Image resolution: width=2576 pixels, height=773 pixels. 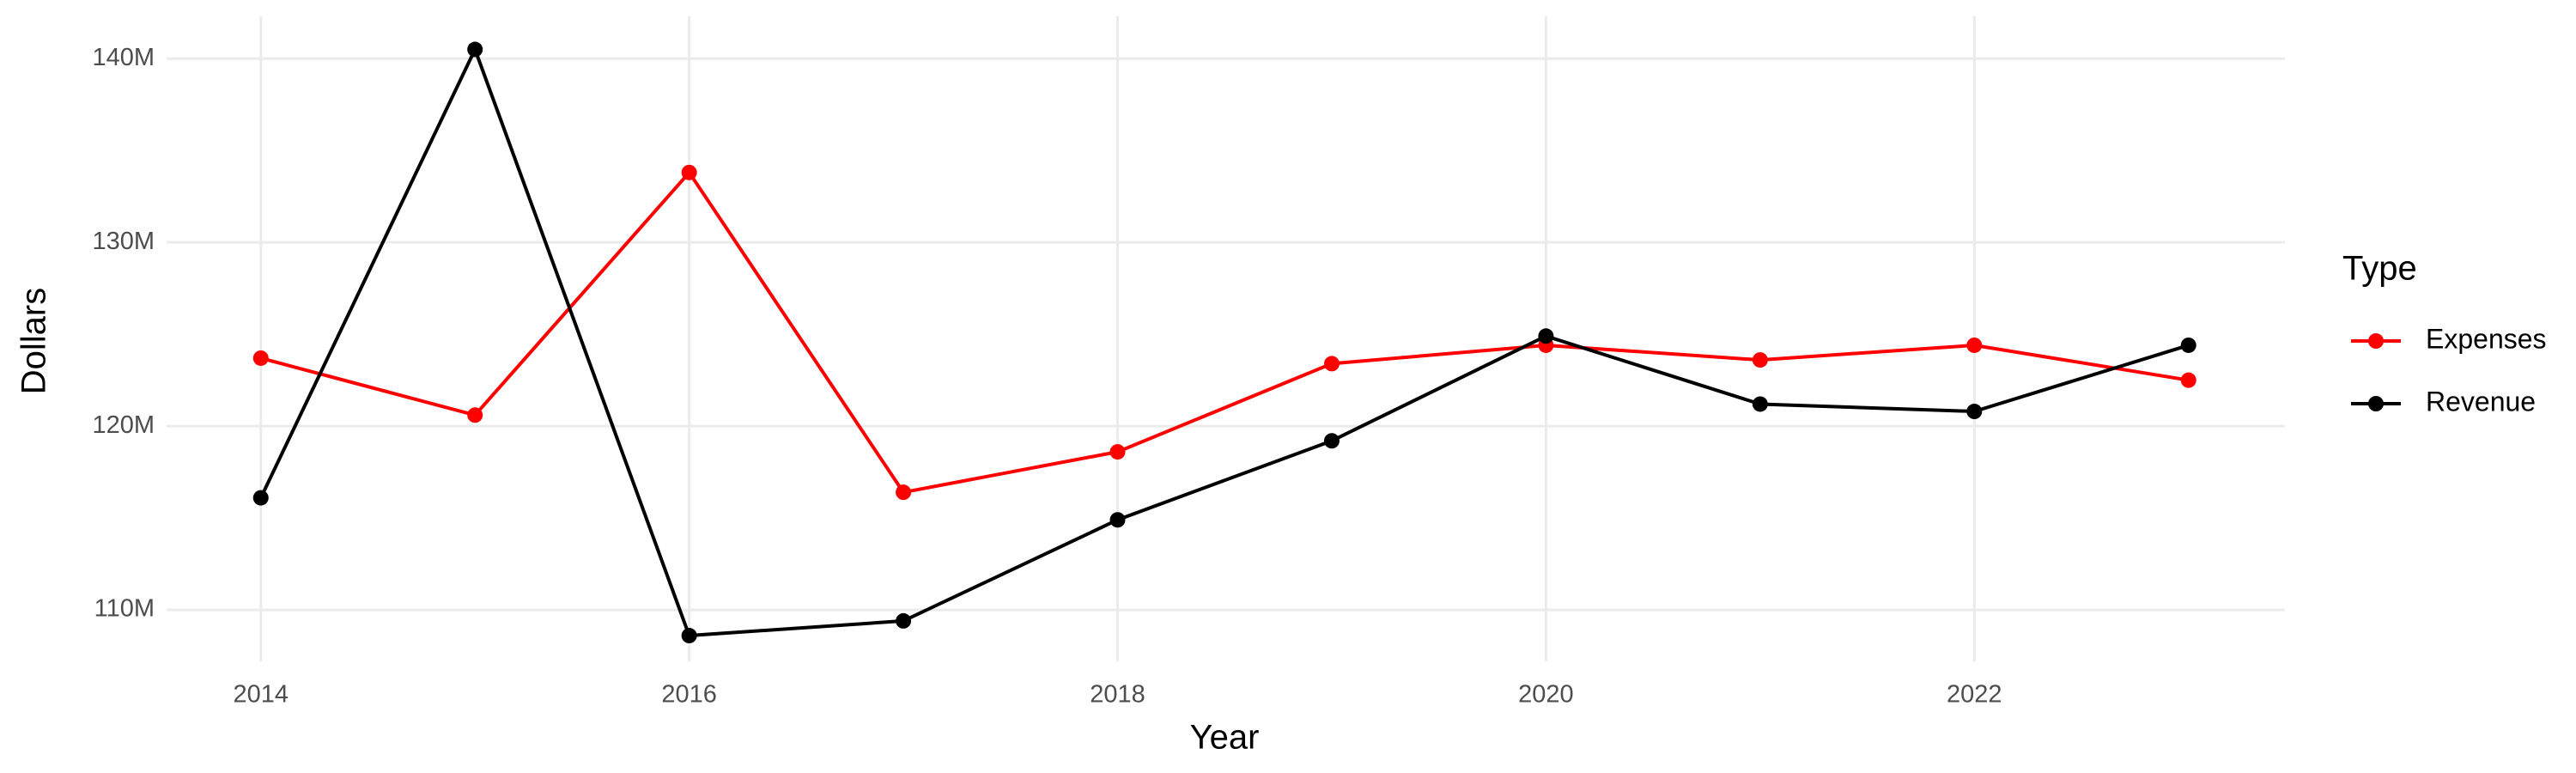 I want to click on x-tick-label: 2014, so click(x=261, y=695).